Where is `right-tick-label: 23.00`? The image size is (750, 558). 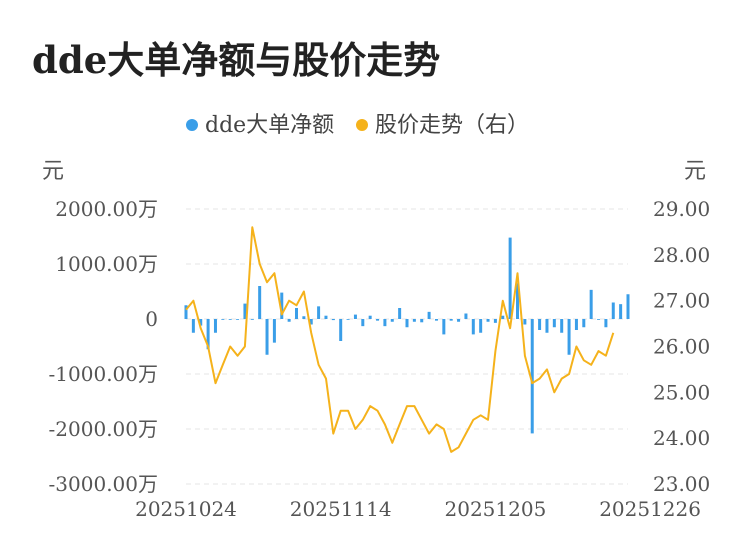
right-tick-label: 23.00 is located at coordinates (681, 484).